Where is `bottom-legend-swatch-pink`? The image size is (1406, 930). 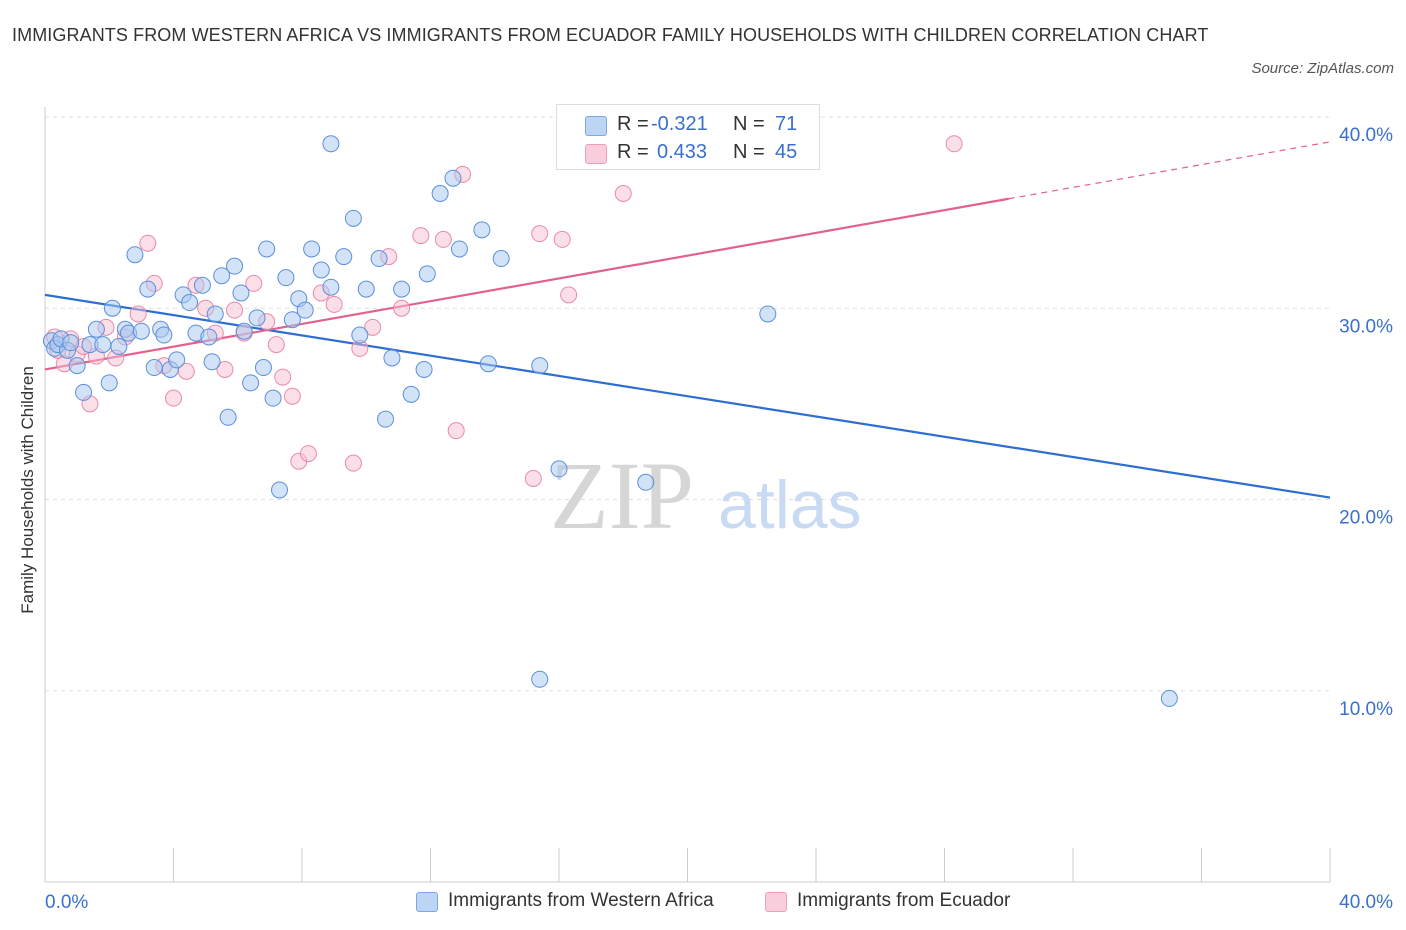
bottom-legend-swatch-pink is located at coordinates (776, 902).